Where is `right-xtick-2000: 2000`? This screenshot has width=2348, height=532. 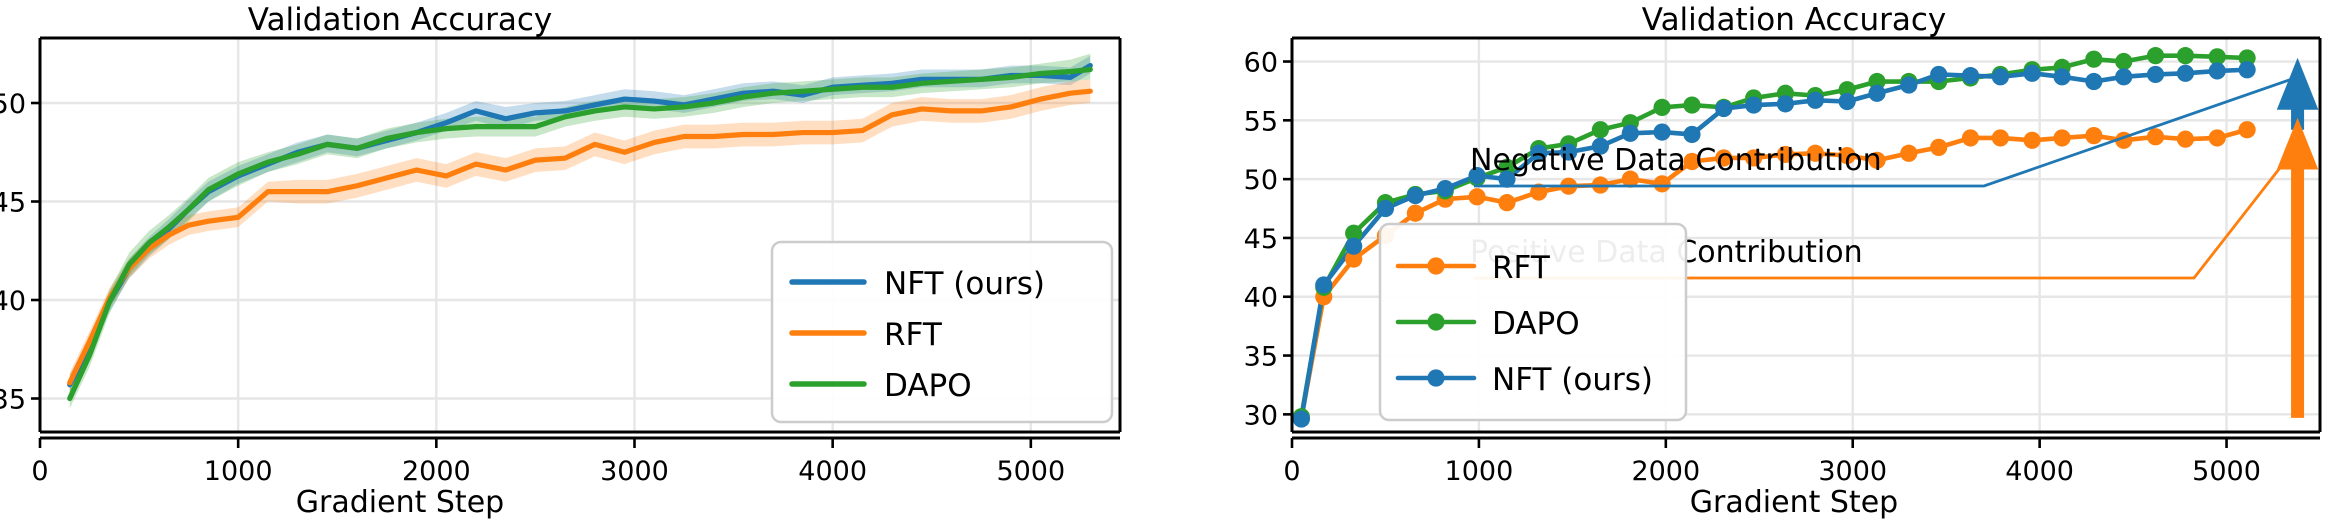
right-xtick-2000: 2000 is located at coordinates (1665, 471).